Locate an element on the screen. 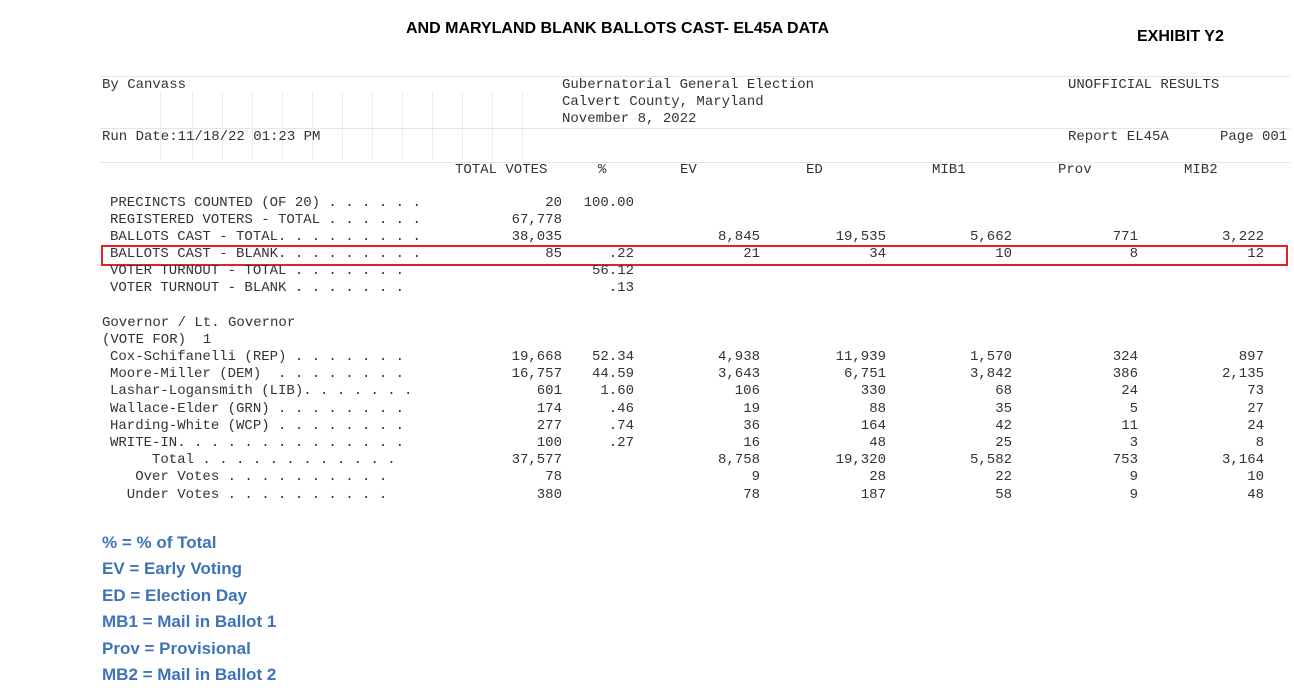  col-total-votes: TOTAL VOTES is located at coordinates (501, 170).